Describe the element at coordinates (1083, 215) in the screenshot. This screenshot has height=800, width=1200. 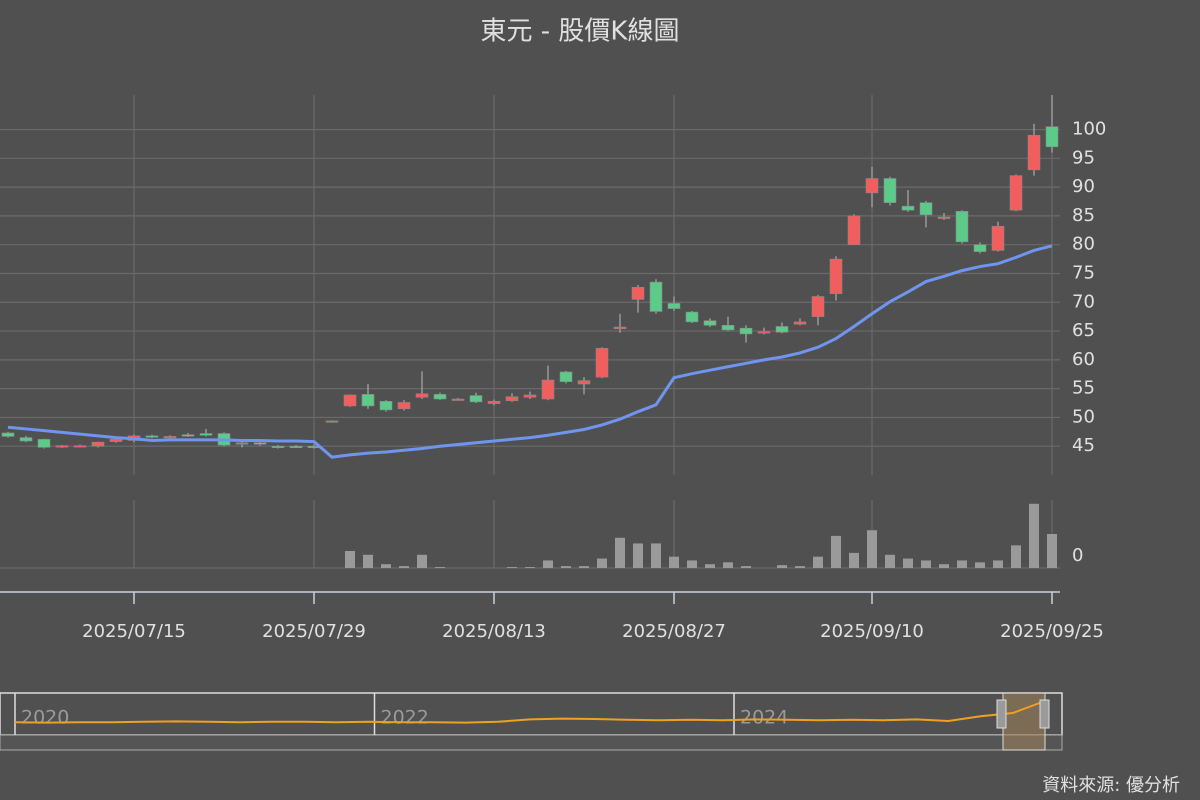
I see `y-tick-label: 85` at that location.